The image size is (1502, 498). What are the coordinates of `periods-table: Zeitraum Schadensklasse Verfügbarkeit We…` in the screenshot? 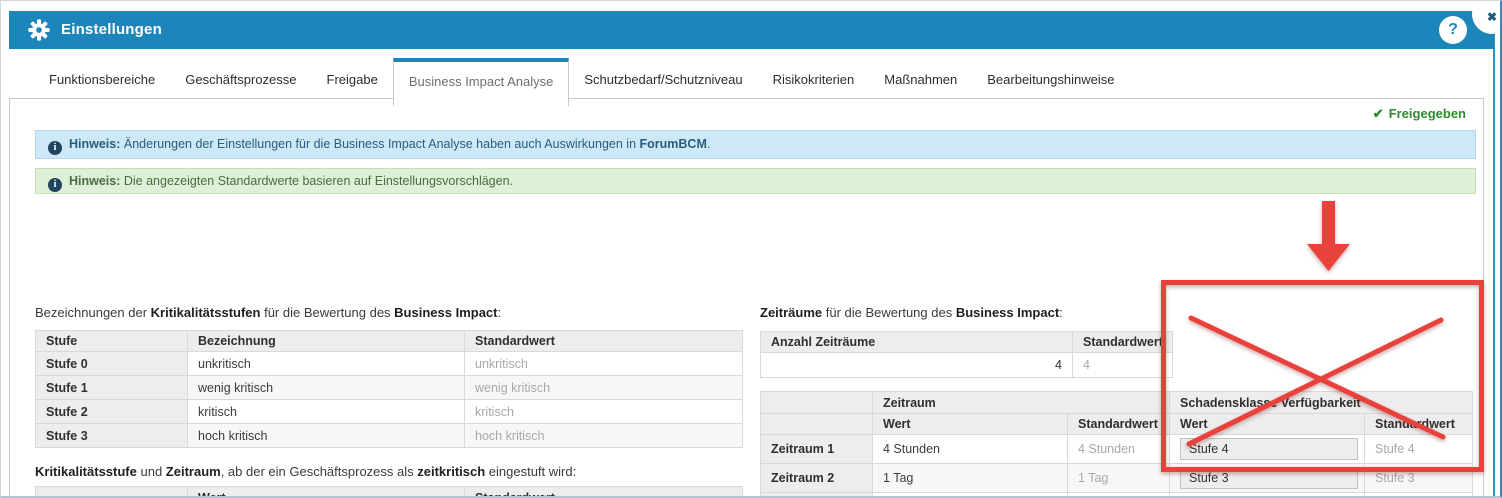 It's located at (1117, 443).